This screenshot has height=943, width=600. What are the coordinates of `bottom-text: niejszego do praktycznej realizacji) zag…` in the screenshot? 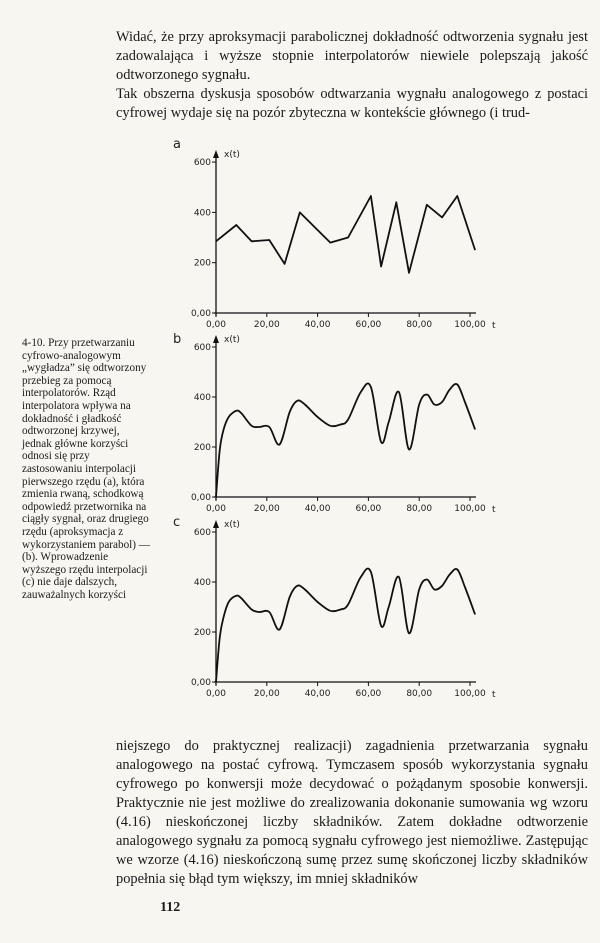 It's located at (352, 813).